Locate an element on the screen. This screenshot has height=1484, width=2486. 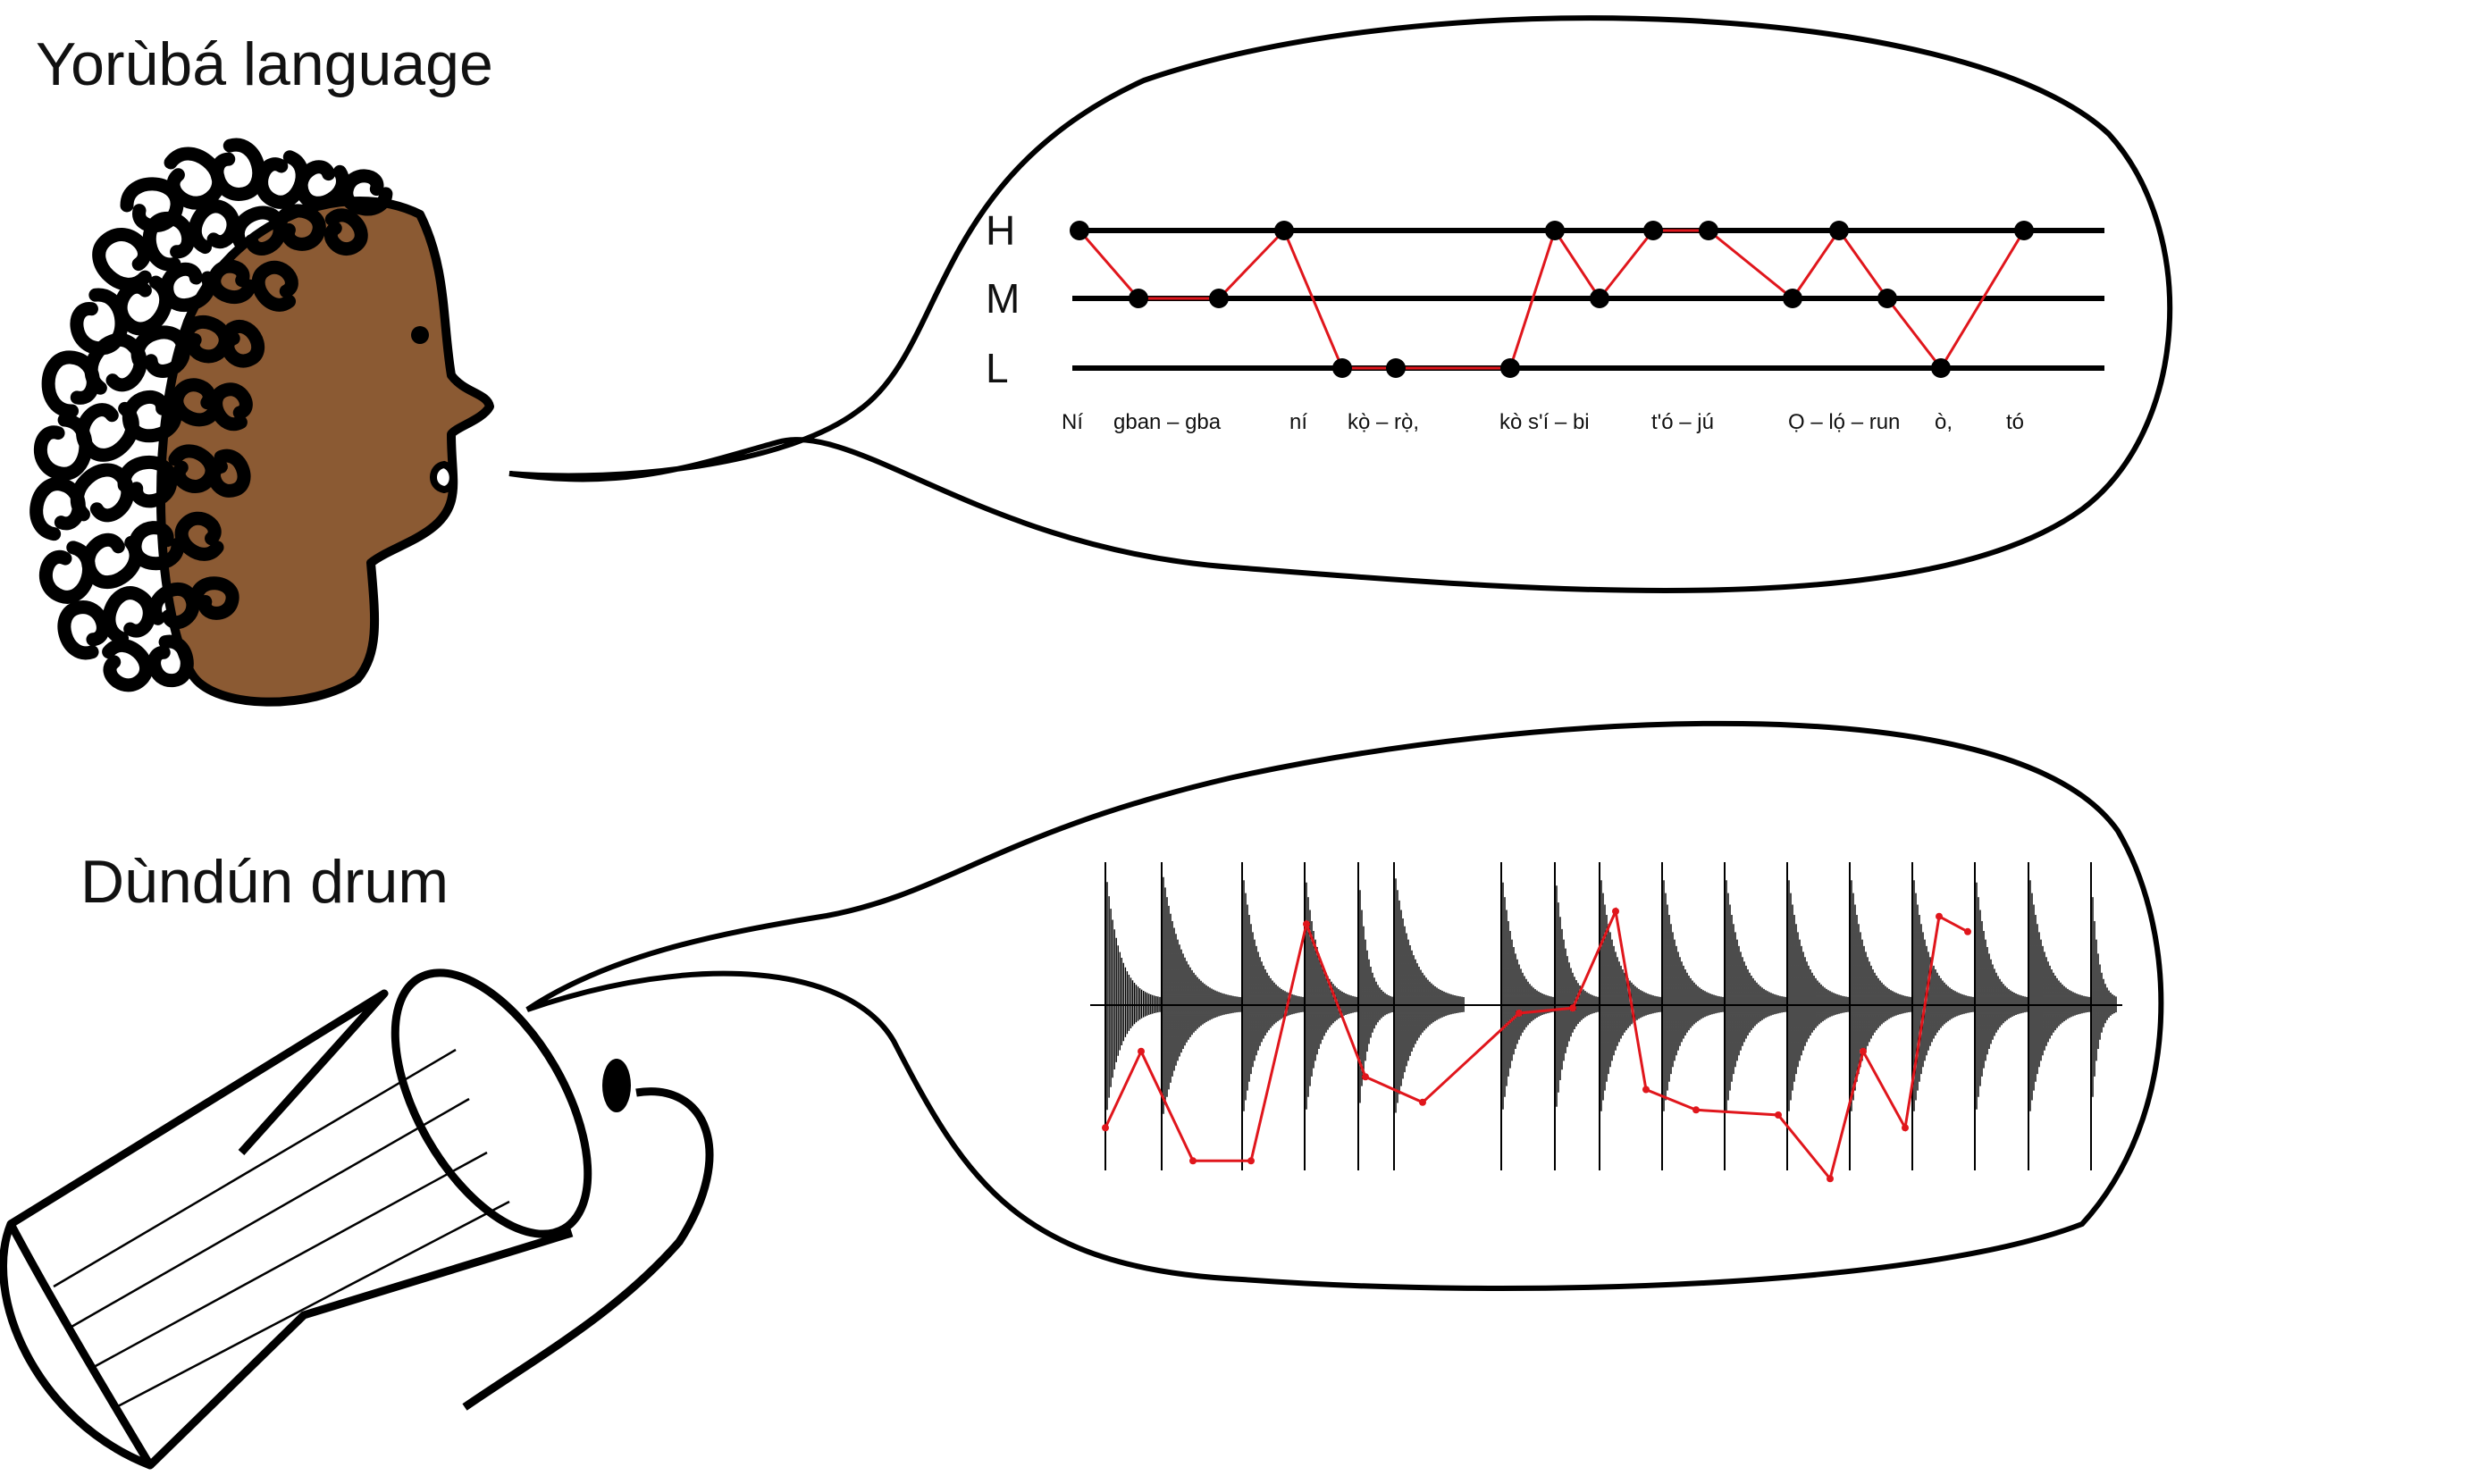
syllable-label: kọ̀ – rọ̀, is located at coordinates (1383, 422).